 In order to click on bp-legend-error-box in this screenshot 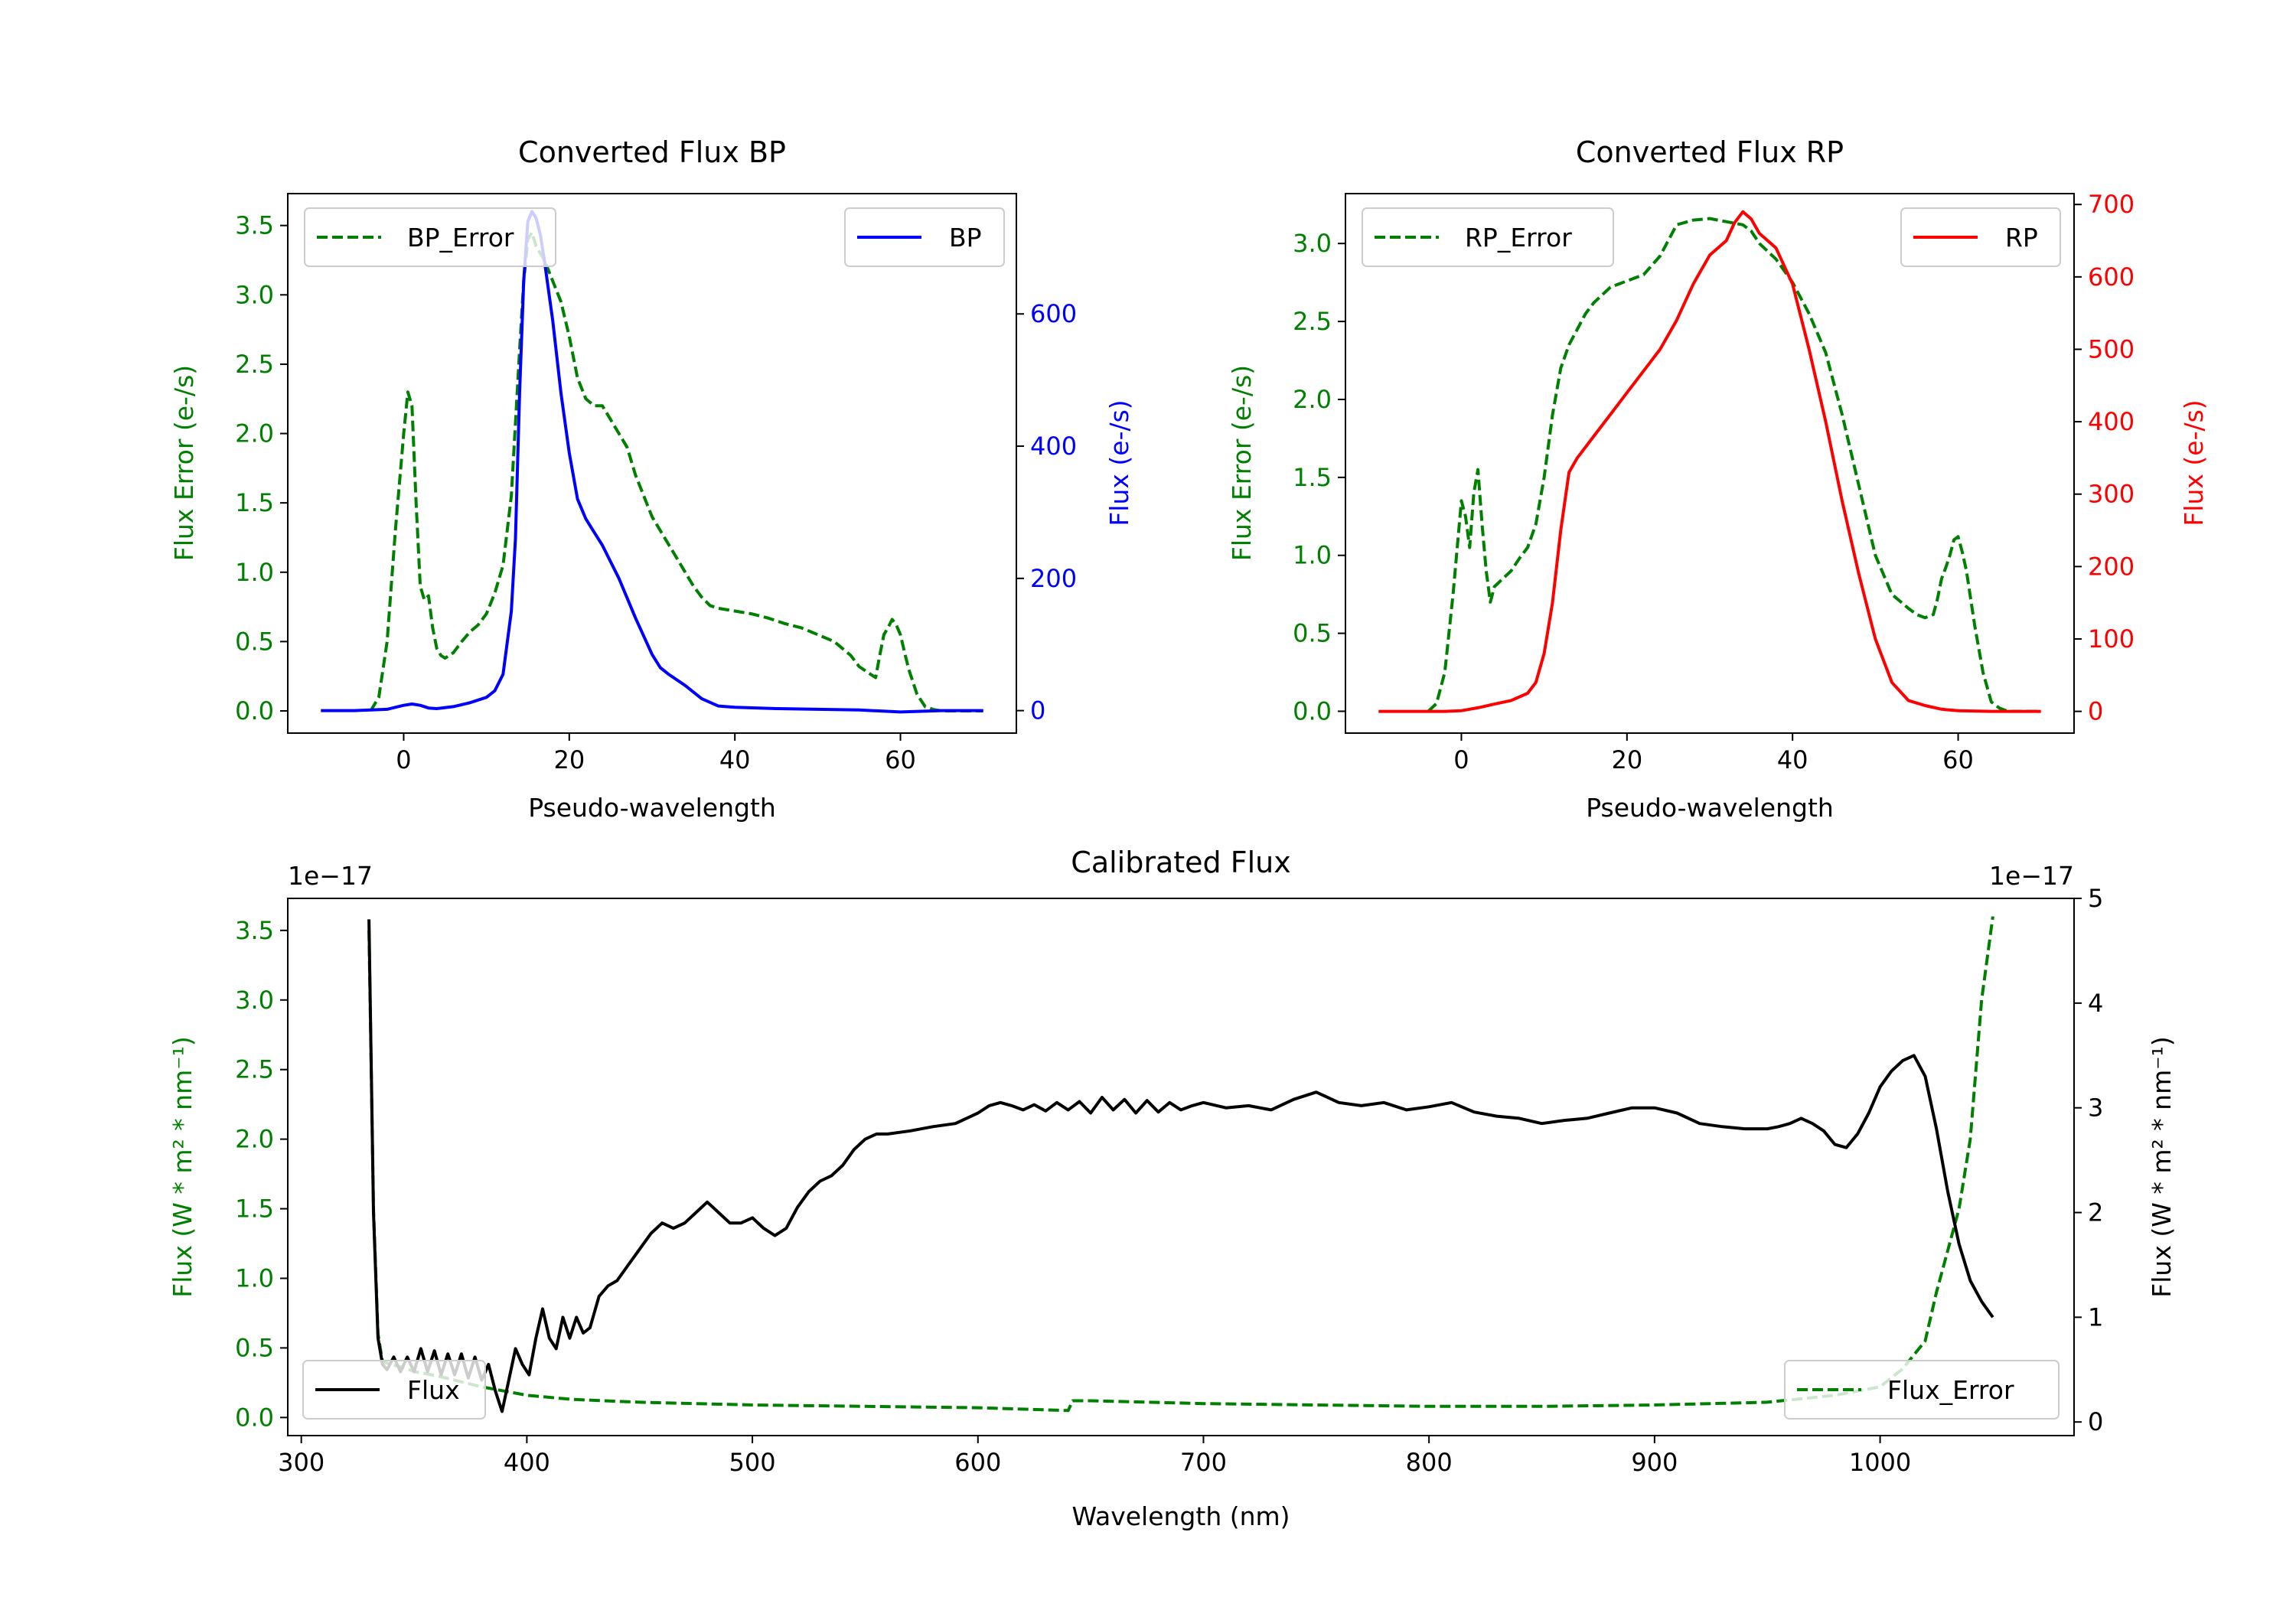, I will do `click(430, 237)`.